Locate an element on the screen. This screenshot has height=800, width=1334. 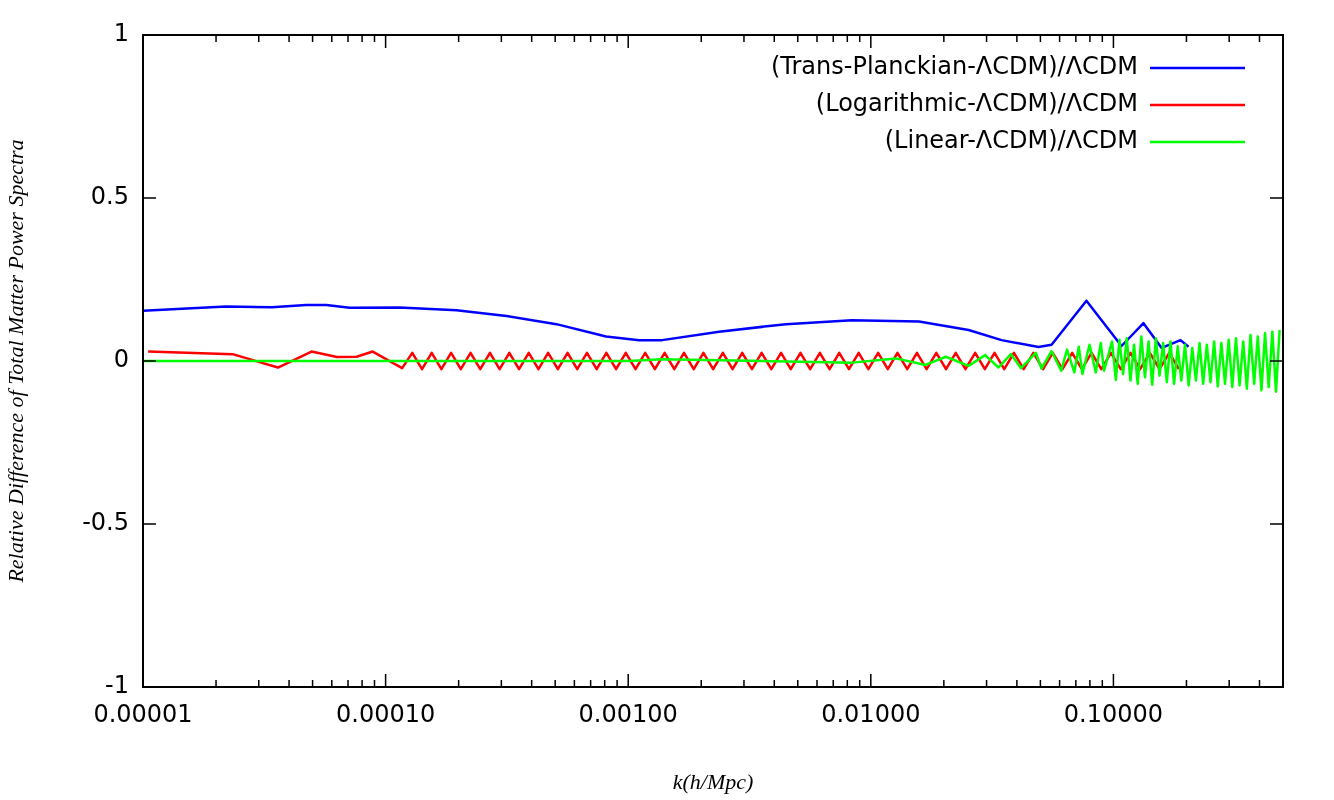
legend-label: (Logarithmic-ΛCDM)/ΛCDM is located at coordinates (976, 103).